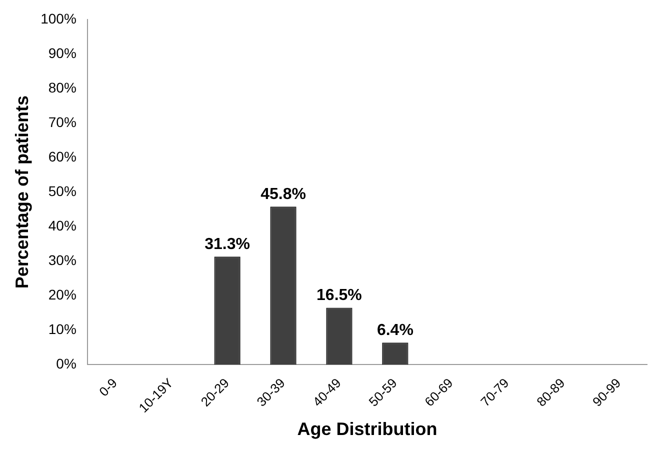  Describe the element at coordinates (283, 194) in the screenshot. I see `data-label: 45.8%` at that location.